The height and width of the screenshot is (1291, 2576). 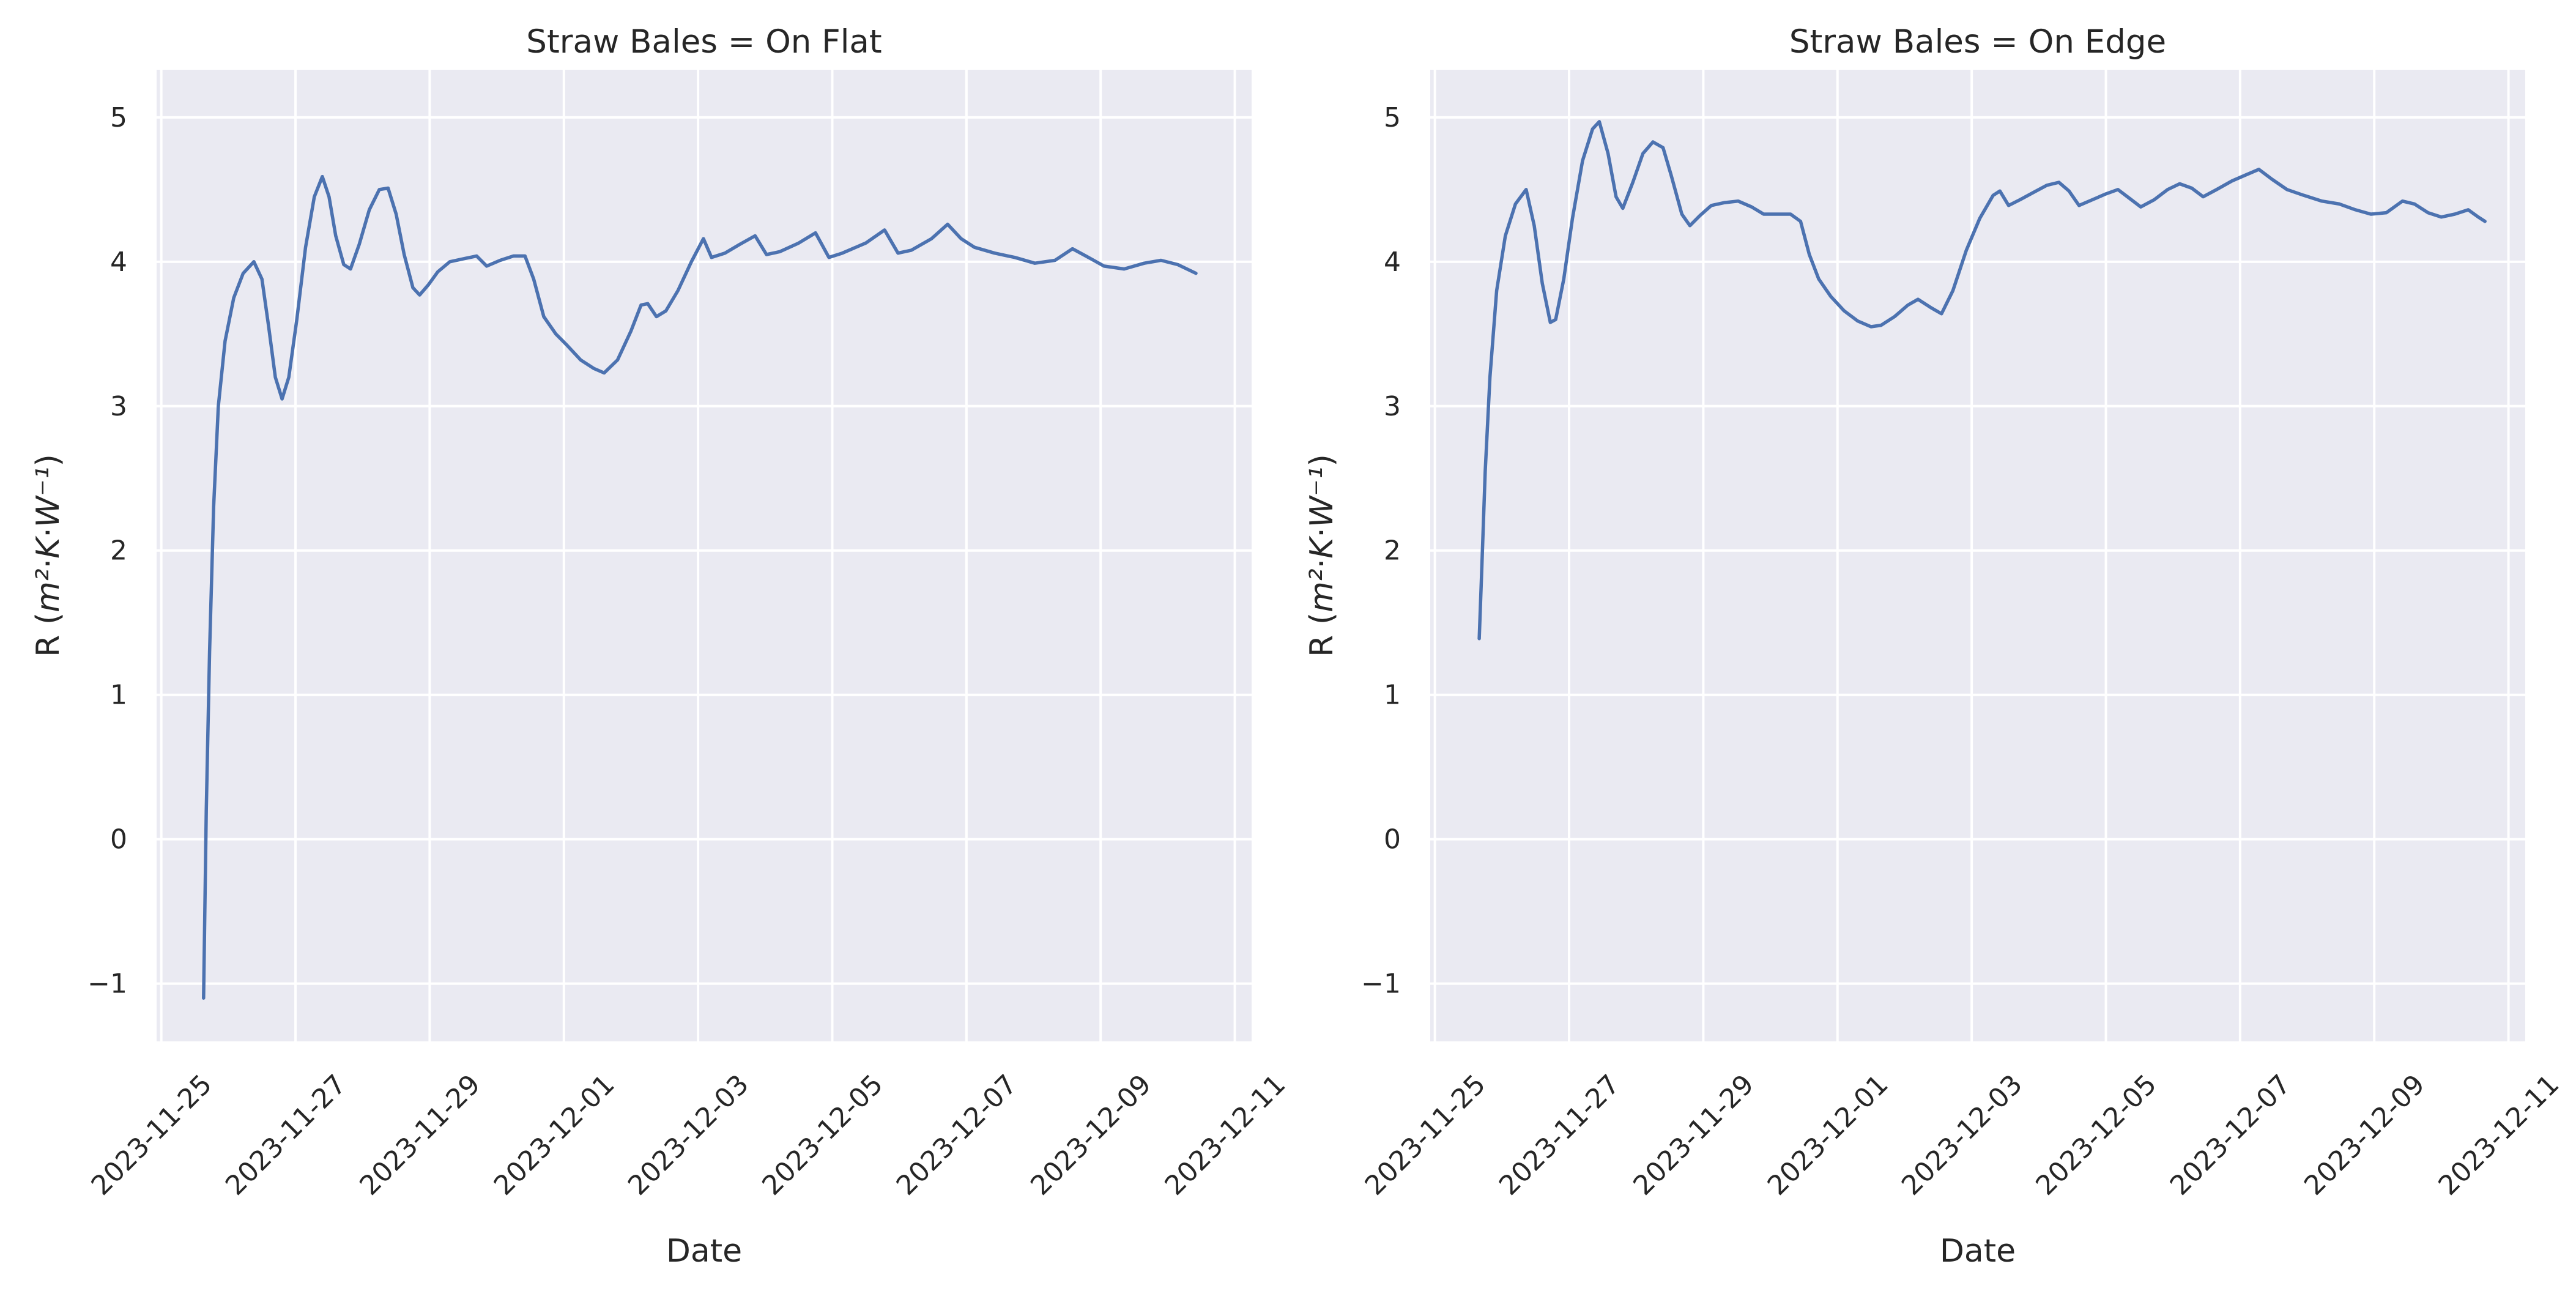 I want to click on panel-title: Straw Bales = On Flat, so click(x=704, y=42).